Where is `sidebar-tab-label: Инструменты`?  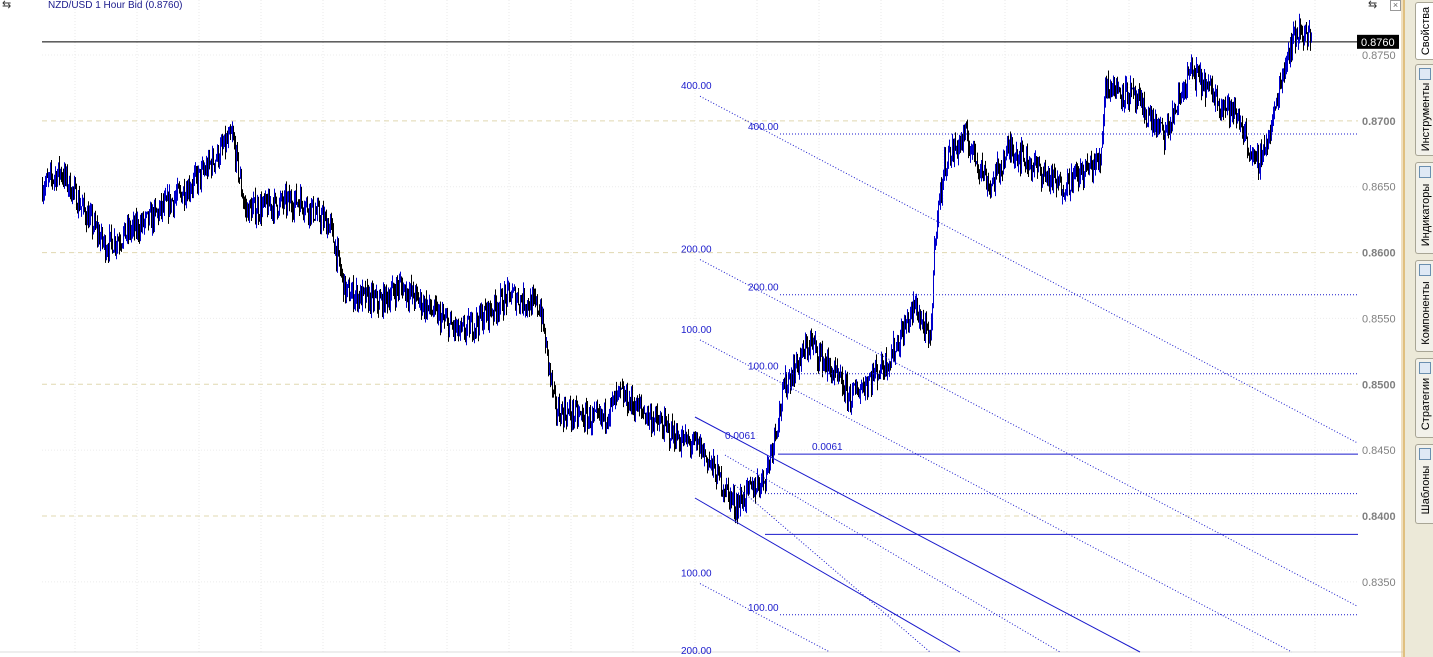 sidebar-tab-label: Инструменты is located at coordinates (1425, 117).